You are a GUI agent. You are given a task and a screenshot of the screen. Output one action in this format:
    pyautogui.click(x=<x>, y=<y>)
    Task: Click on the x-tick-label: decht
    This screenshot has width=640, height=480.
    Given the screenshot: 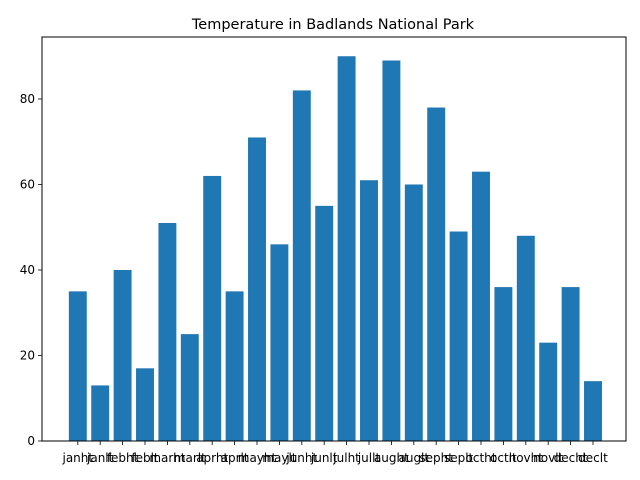 What is the action you would take?
    pyautogui.click(x=571, y=458)
    